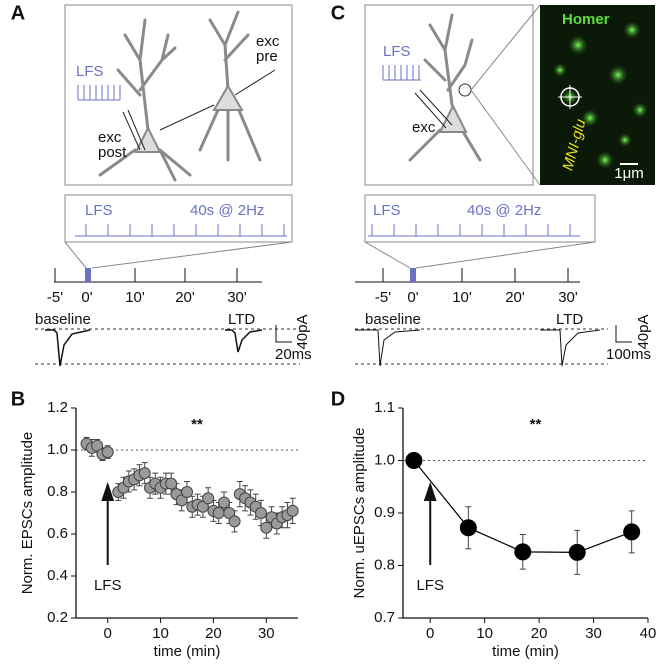 Image resolution: width=660 pixels, height=664 pixels. I want to click on scale-label: 20ms, so click(293, 354).